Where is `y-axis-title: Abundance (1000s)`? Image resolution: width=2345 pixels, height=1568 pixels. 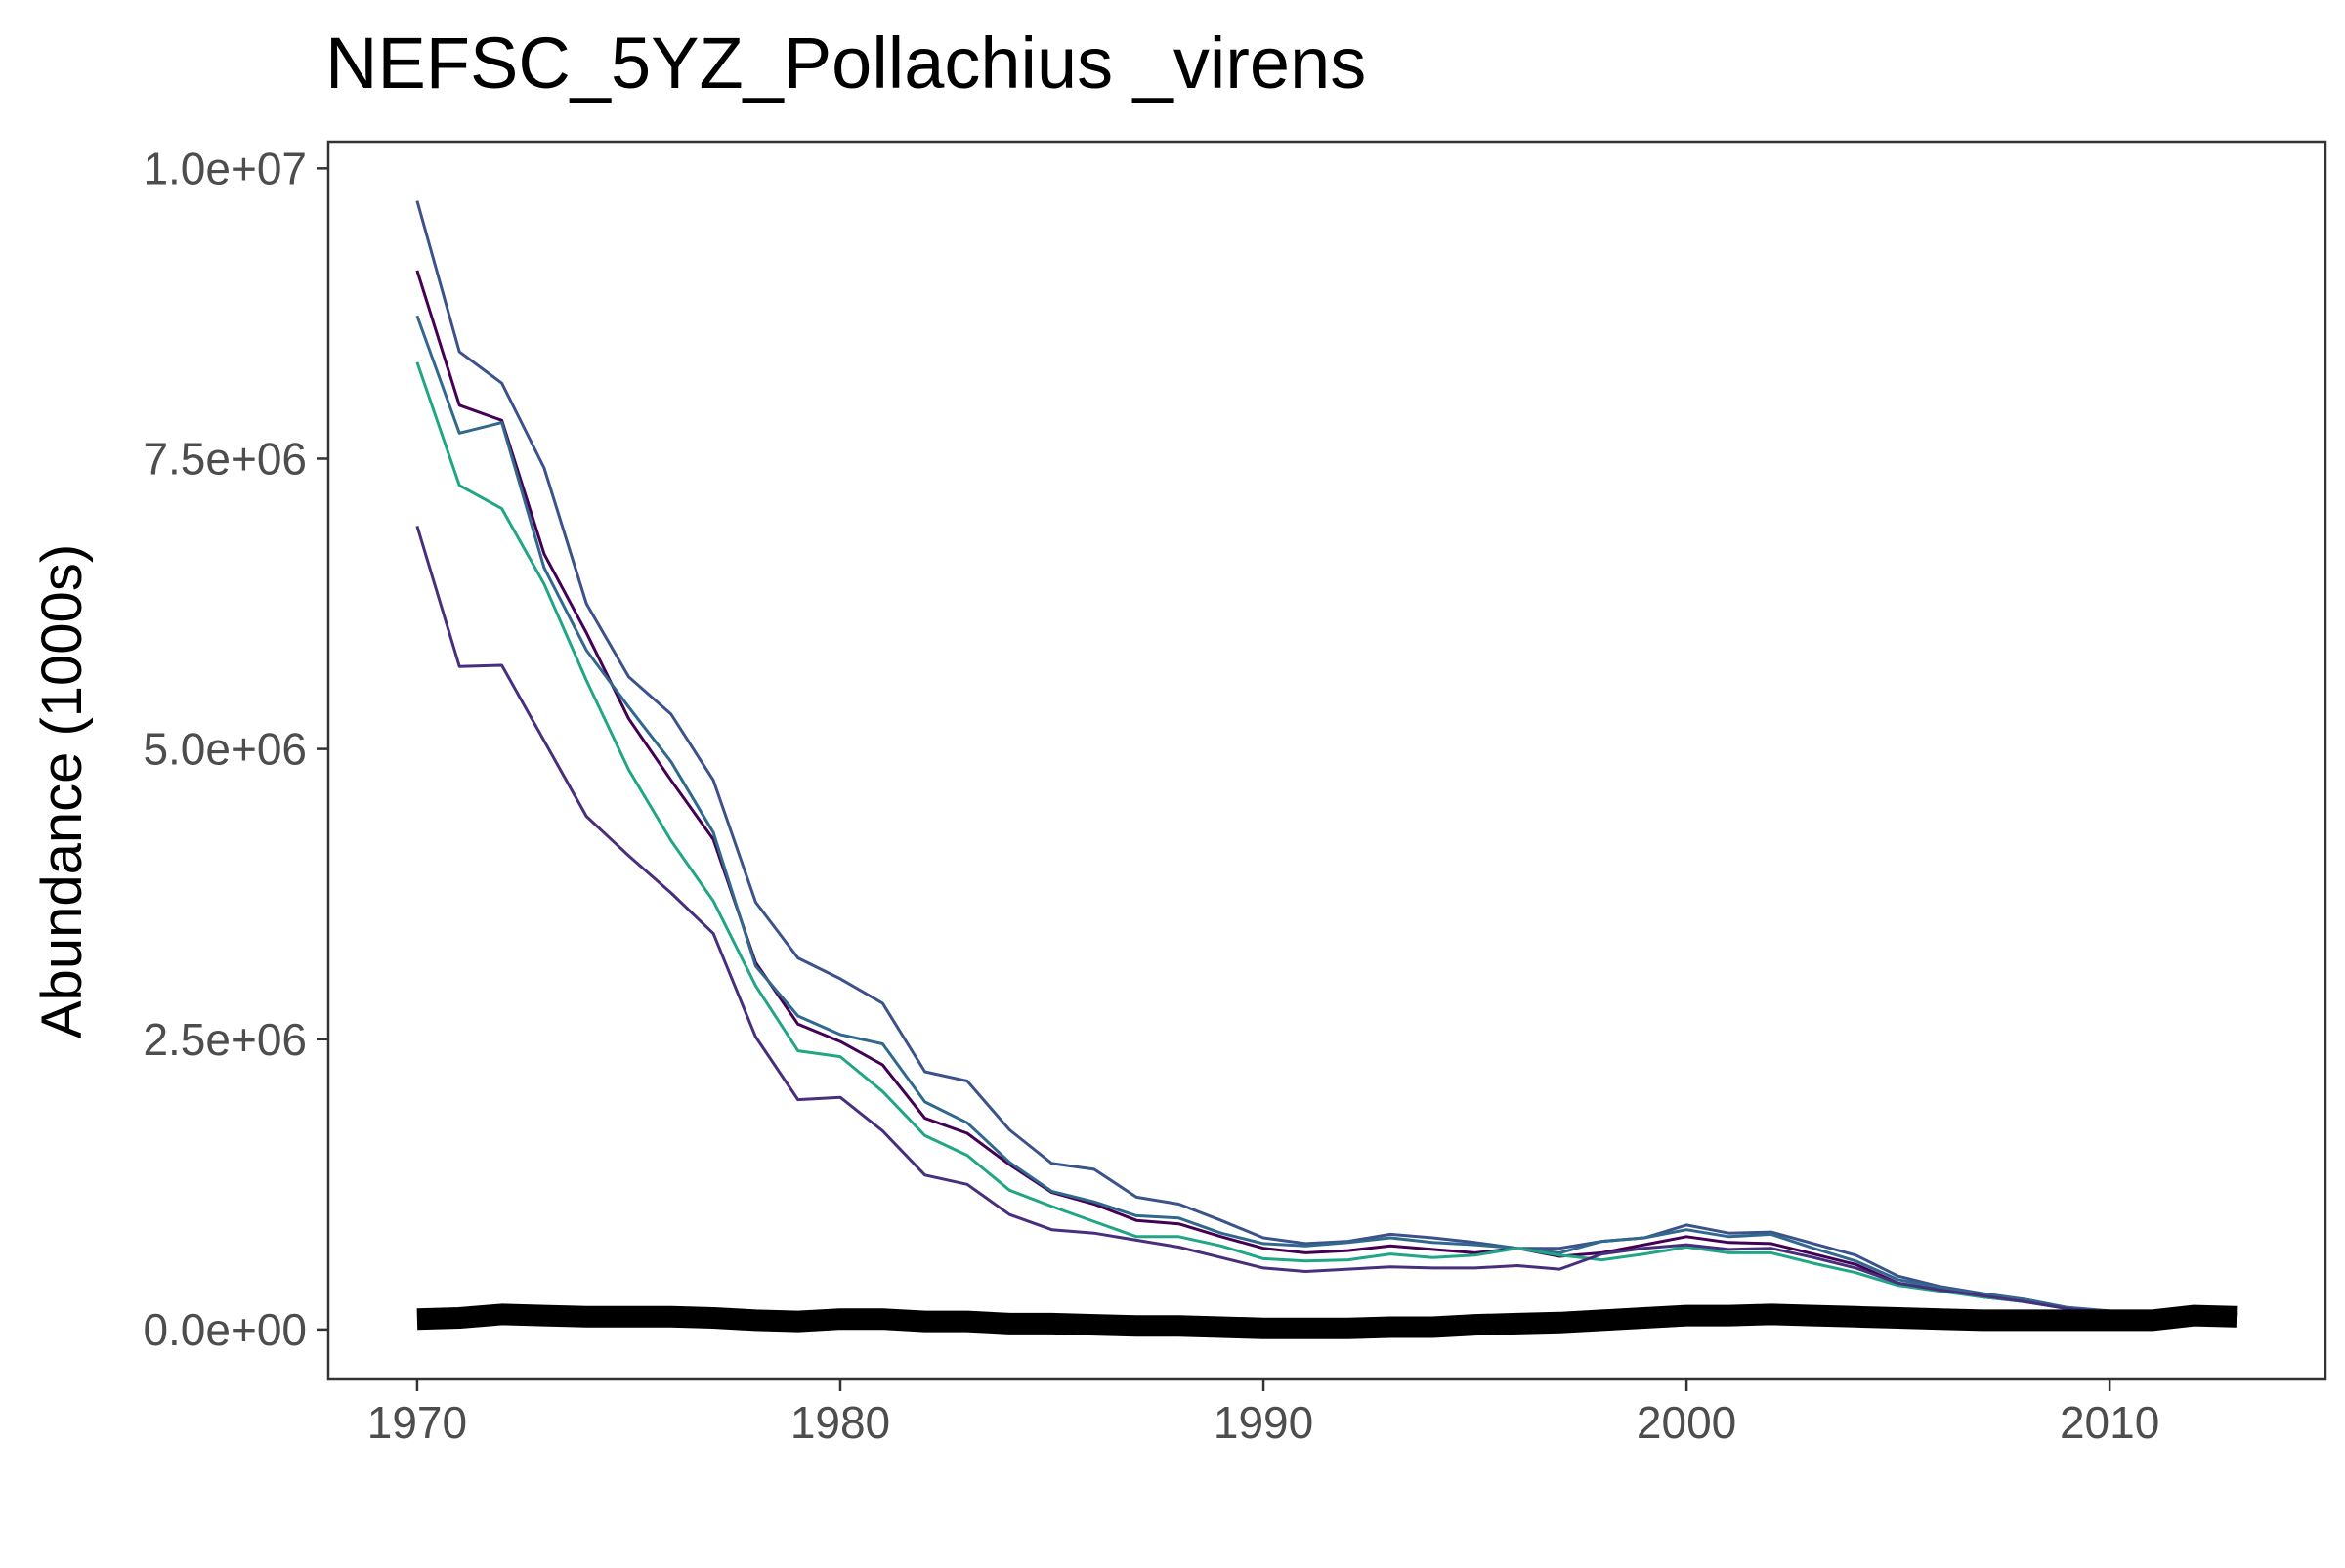
y-axis-title: Abundance (1000s) is located at coordinates (62, 791).